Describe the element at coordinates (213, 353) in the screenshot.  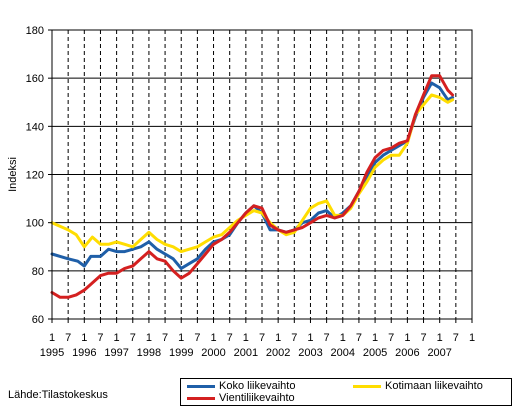
I see `year-label: 2000` at that location.